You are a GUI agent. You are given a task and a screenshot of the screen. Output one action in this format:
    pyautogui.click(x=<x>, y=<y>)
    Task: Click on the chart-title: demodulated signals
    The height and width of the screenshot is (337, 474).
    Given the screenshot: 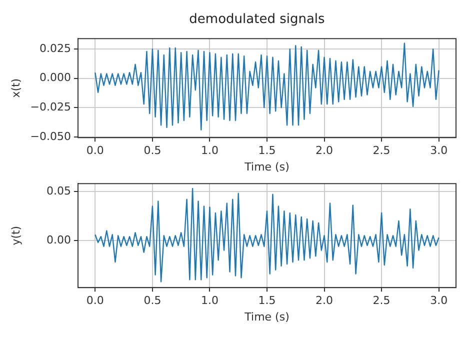 What is the action you would take?
    pyautogui.click(x=257, y=20)
    